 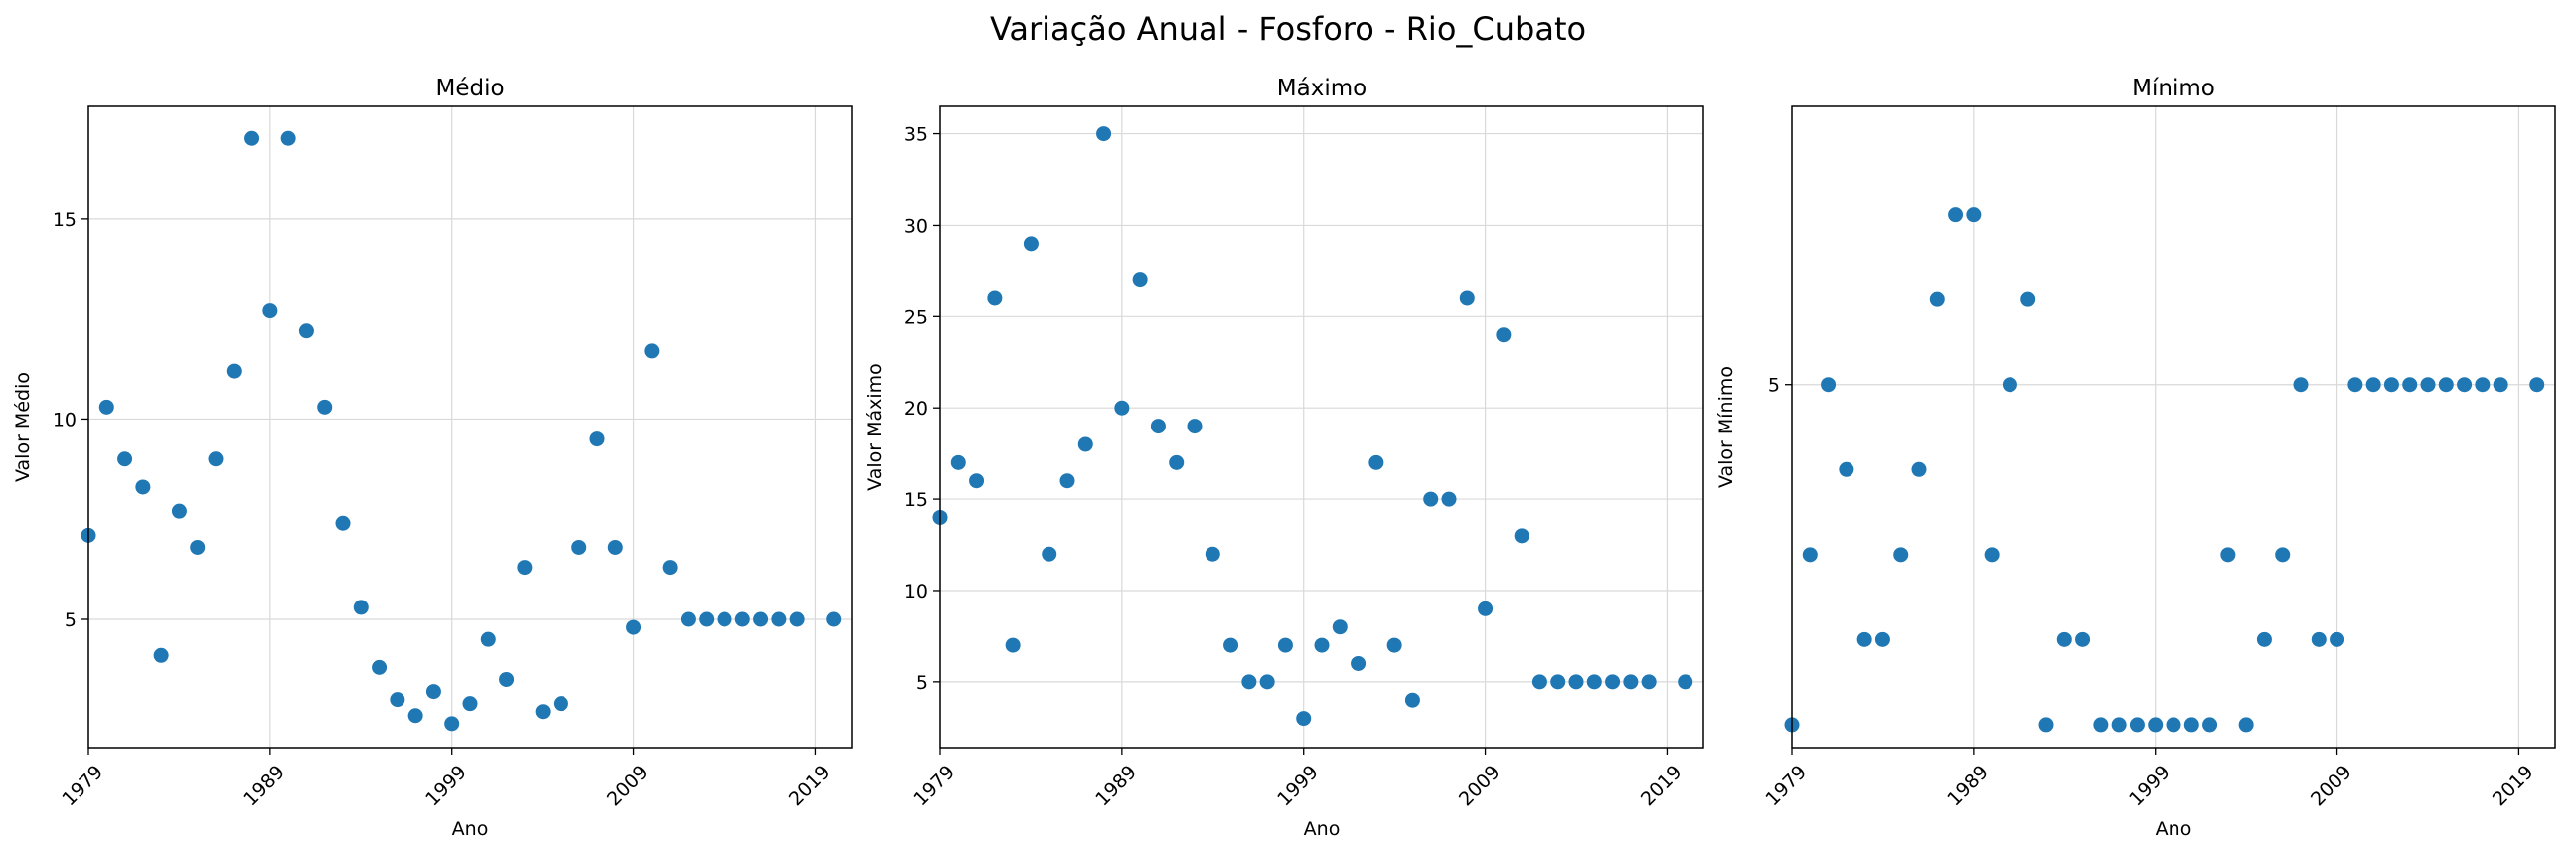 I want to click on y-tick-label: 20, so click(x=916, y=409).